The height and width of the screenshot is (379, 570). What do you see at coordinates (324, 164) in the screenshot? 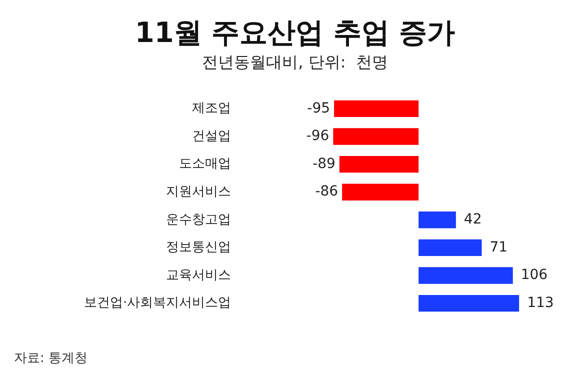
I see `data-label: -89` at bounding box center [324, 164].